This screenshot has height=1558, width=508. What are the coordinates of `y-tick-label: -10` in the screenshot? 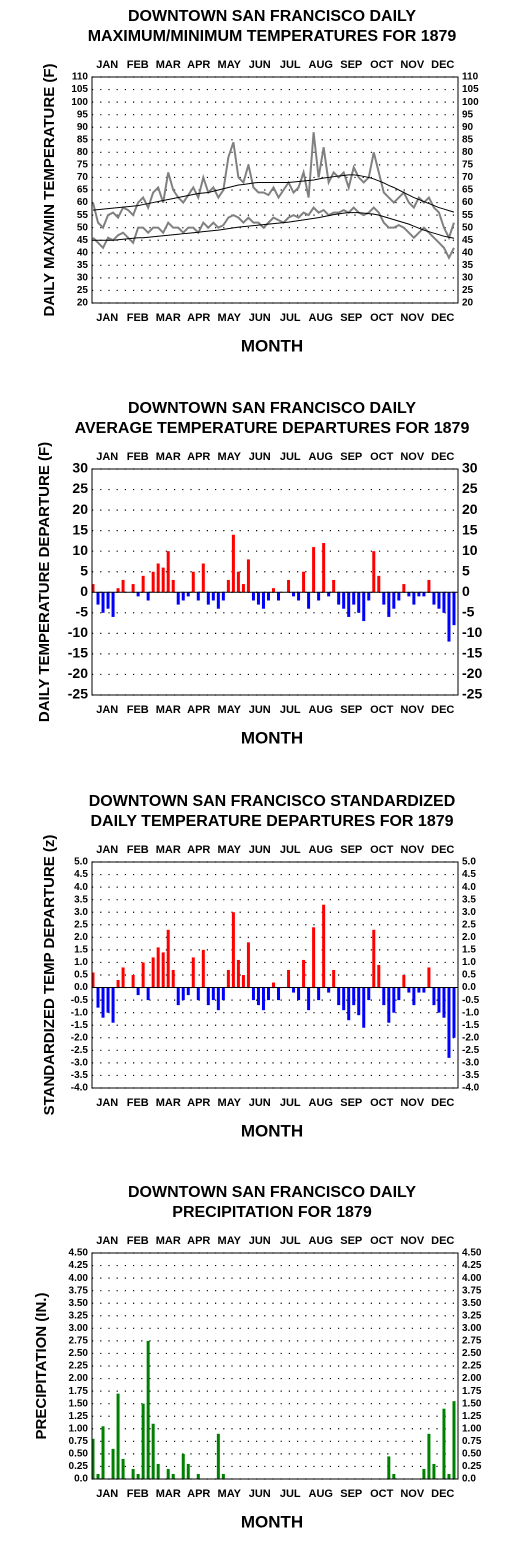 It's located at (78, 632).